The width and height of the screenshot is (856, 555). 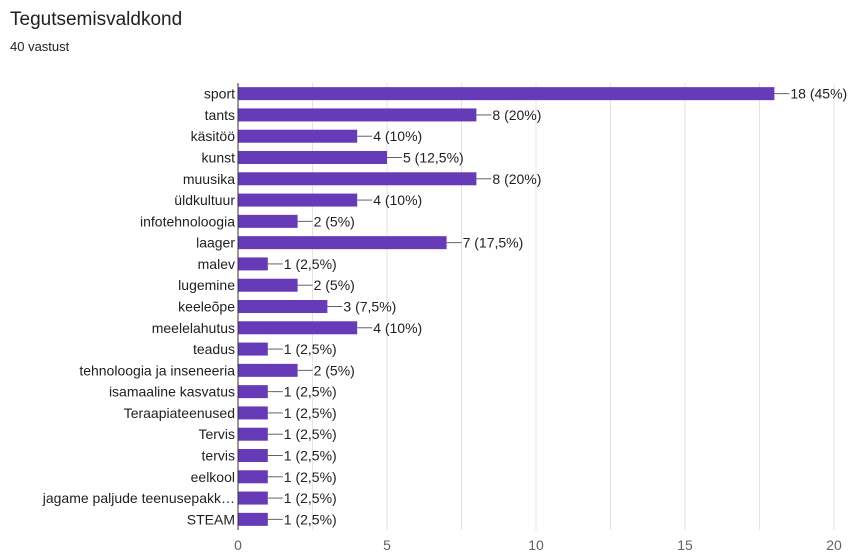 I want to click on category-label: Teraapiateenused, so click(x=179, y=413).